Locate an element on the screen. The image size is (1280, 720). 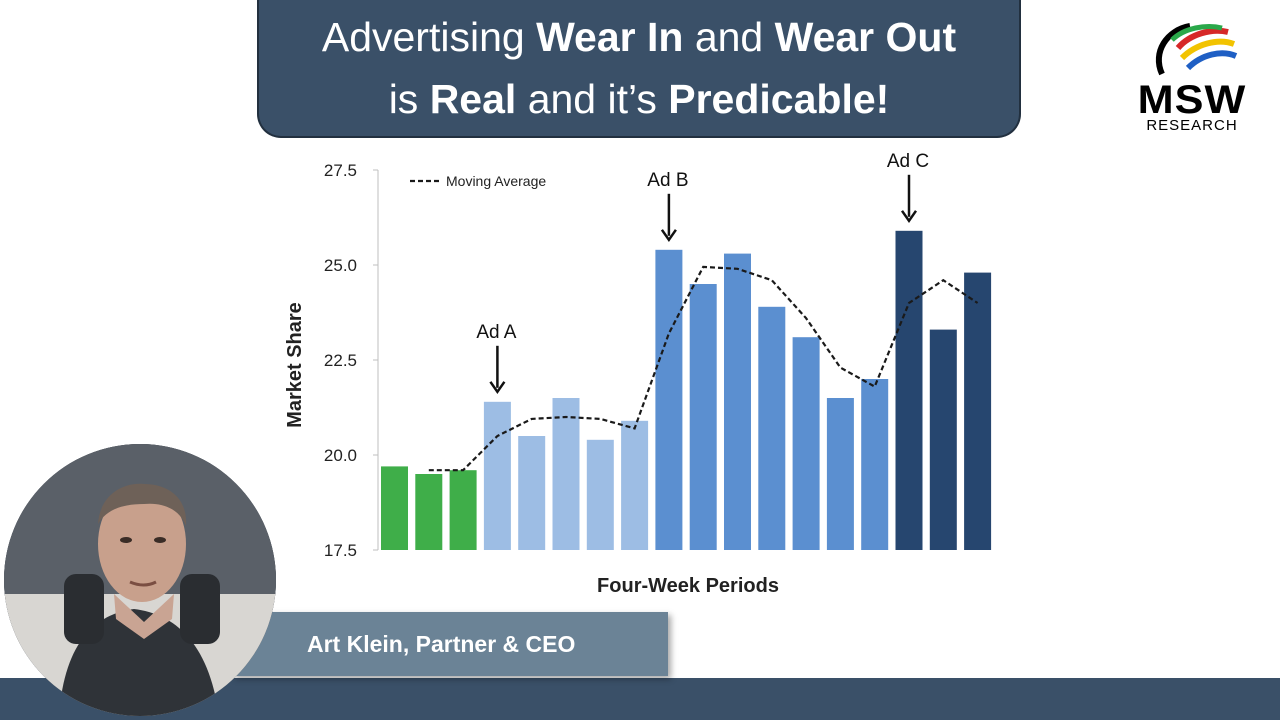
y-tick-label: 25.0 is located at coordinates (340, 265).